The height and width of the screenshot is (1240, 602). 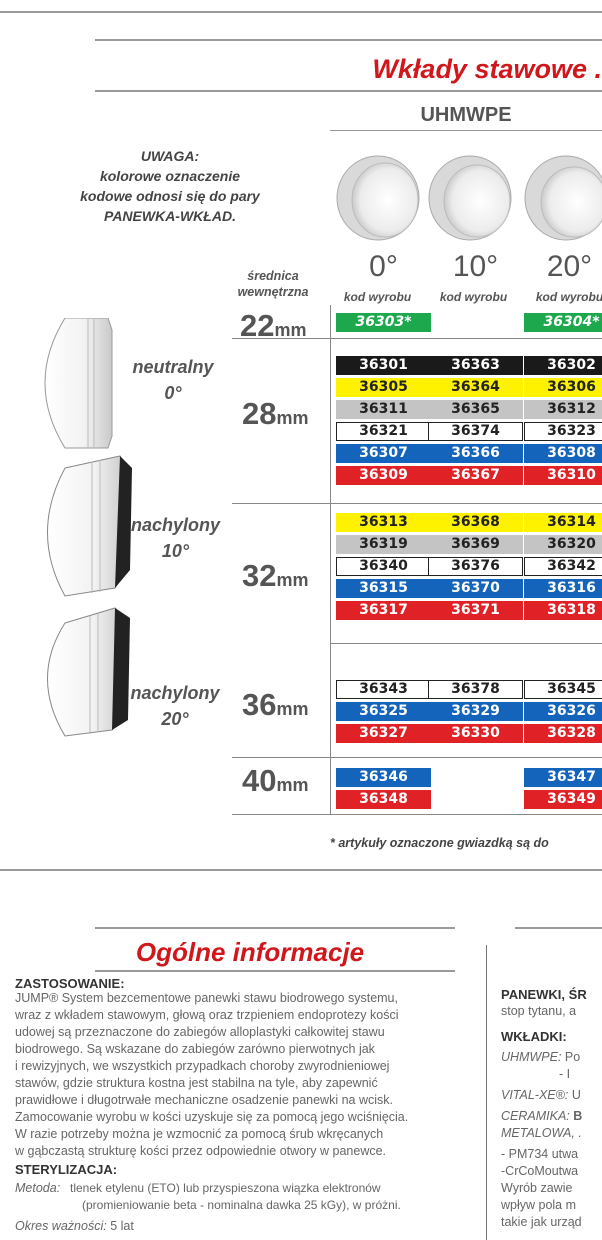 What do you see at coordinates (475, 522) in the screenshot?
I see `product-code-cell: 36368` at bounding box center [475, 522].